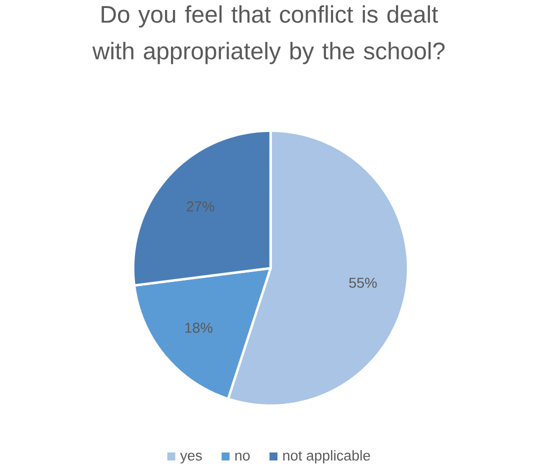  I want to click on legend-label: yes, so click(191, 458).